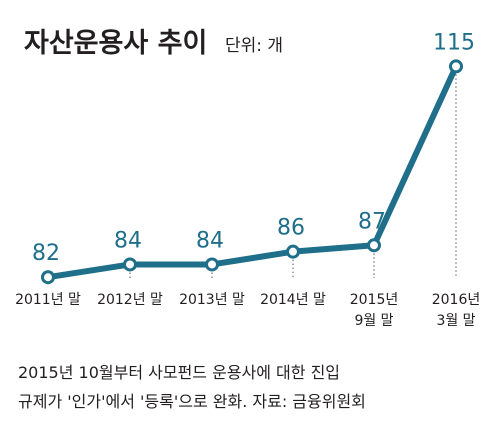 This screenshot has width=500, height=430. What do you see at coordinates (374, 310) in the screenshot?
I see `x-tick-label-4: 2015년 9월 말` at bounding box center [374, 310].